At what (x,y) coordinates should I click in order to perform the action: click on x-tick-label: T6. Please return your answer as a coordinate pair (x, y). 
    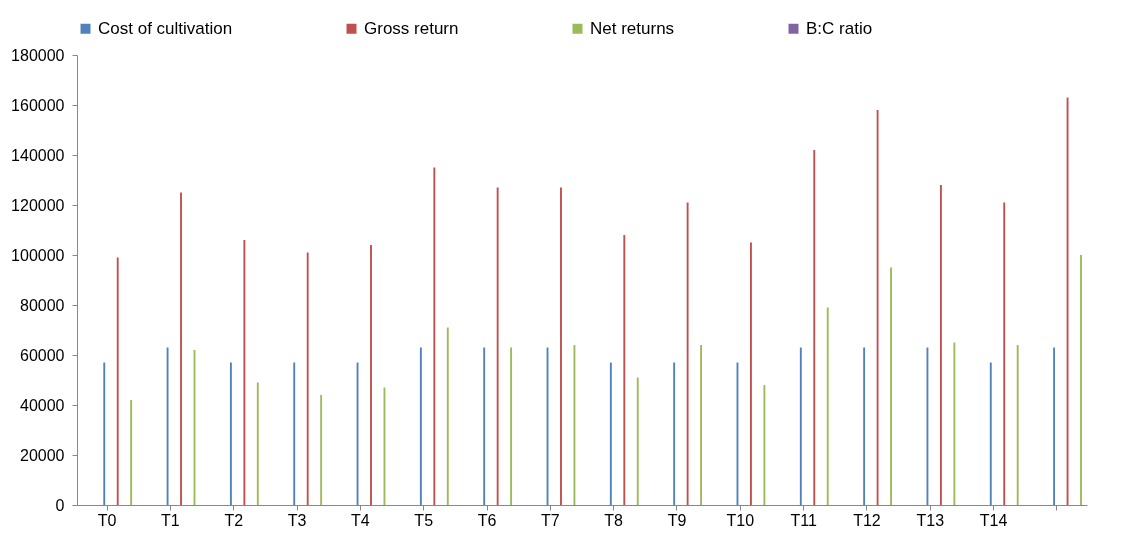
    Looking at the image, I should click on (487, 520).